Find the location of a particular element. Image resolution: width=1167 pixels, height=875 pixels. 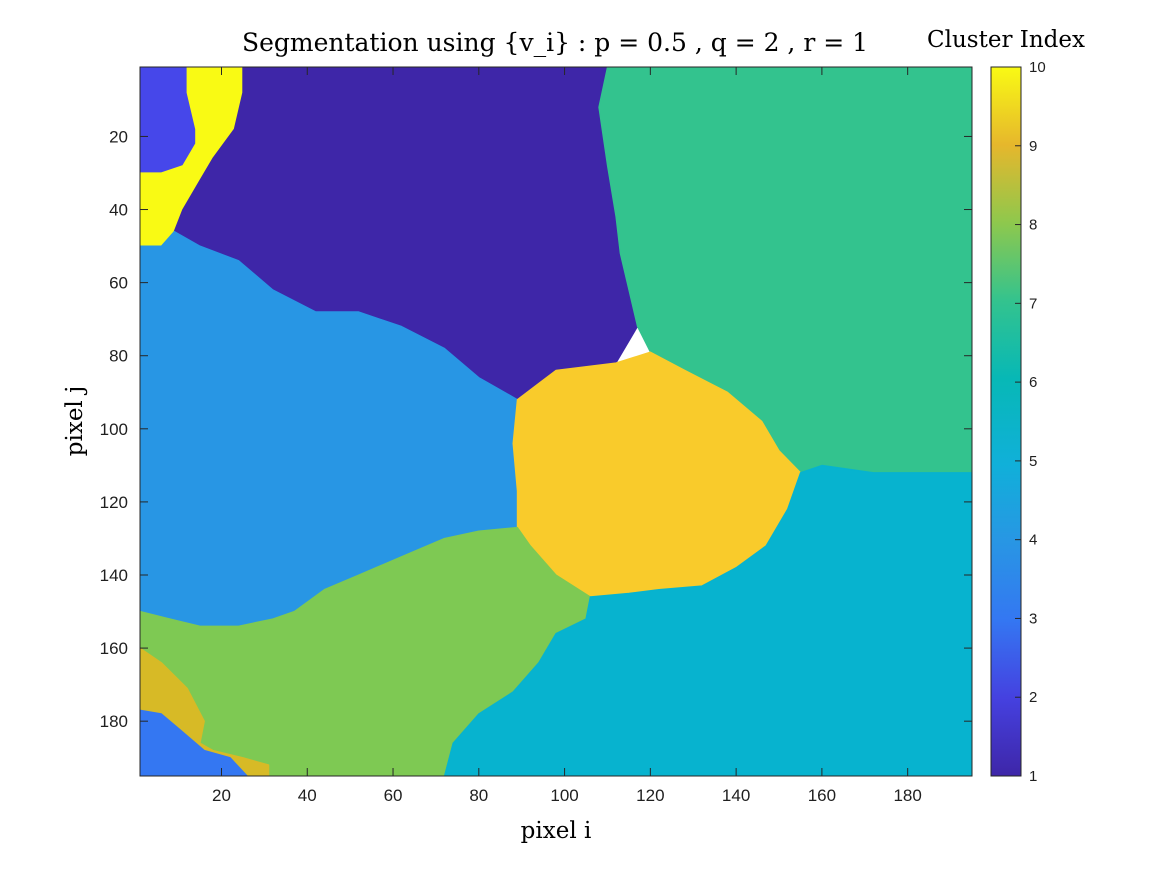

colorbar is located at coordinates (1006, 421).